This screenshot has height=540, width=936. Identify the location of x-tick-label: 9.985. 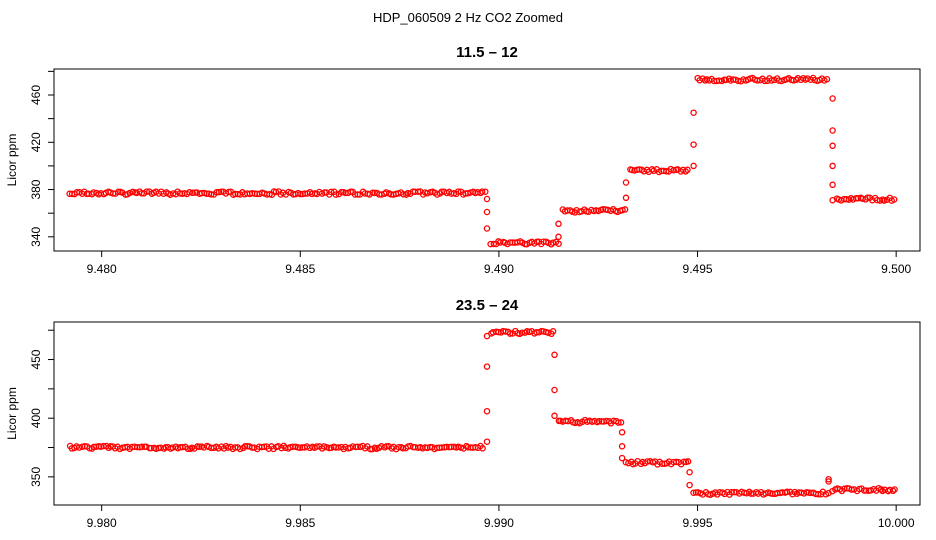
(300, 523).